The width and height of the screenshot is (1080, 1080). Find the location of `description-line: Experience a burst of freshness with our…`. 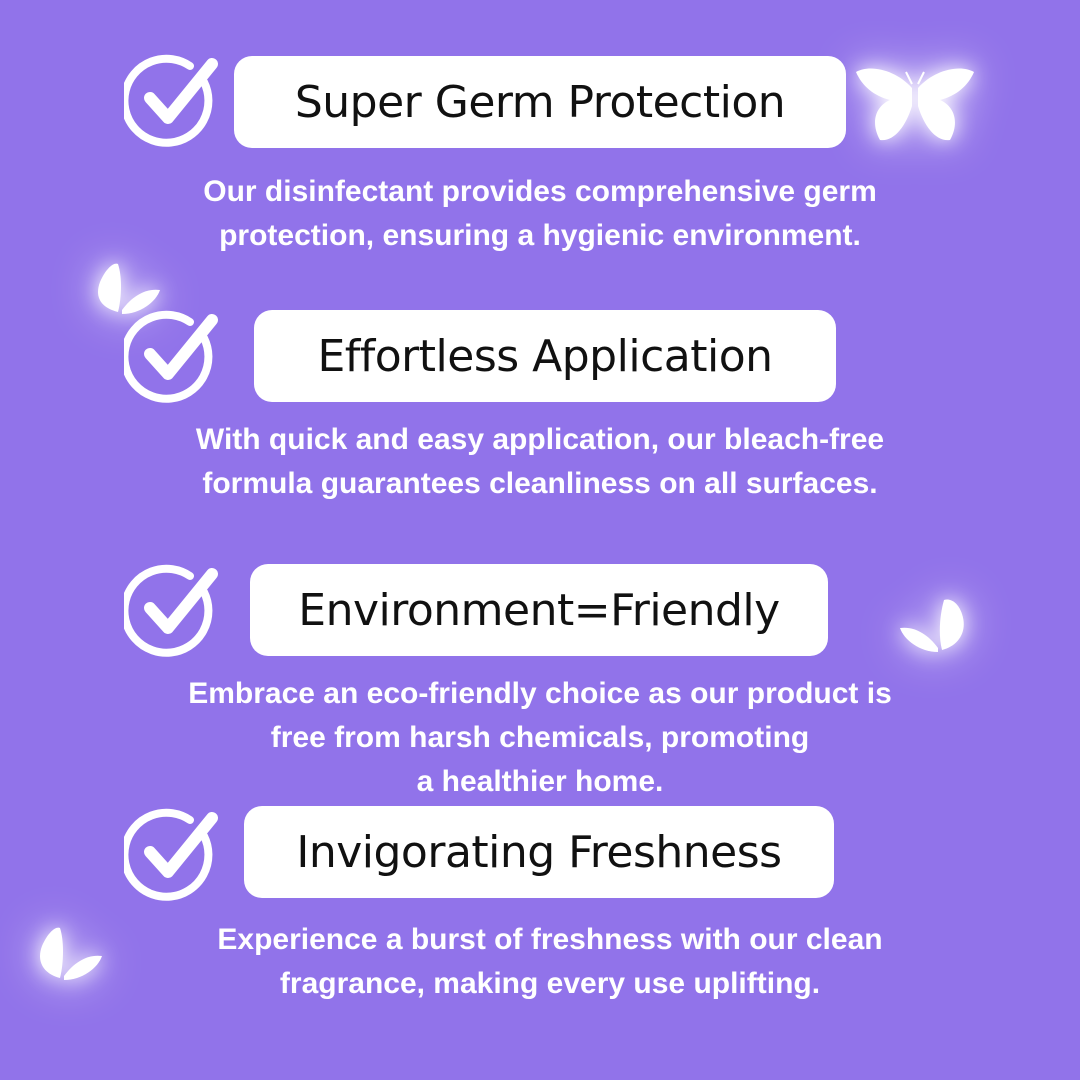

description-line: Experience a burst of freshness with our… is located at coordinates (550, 939).